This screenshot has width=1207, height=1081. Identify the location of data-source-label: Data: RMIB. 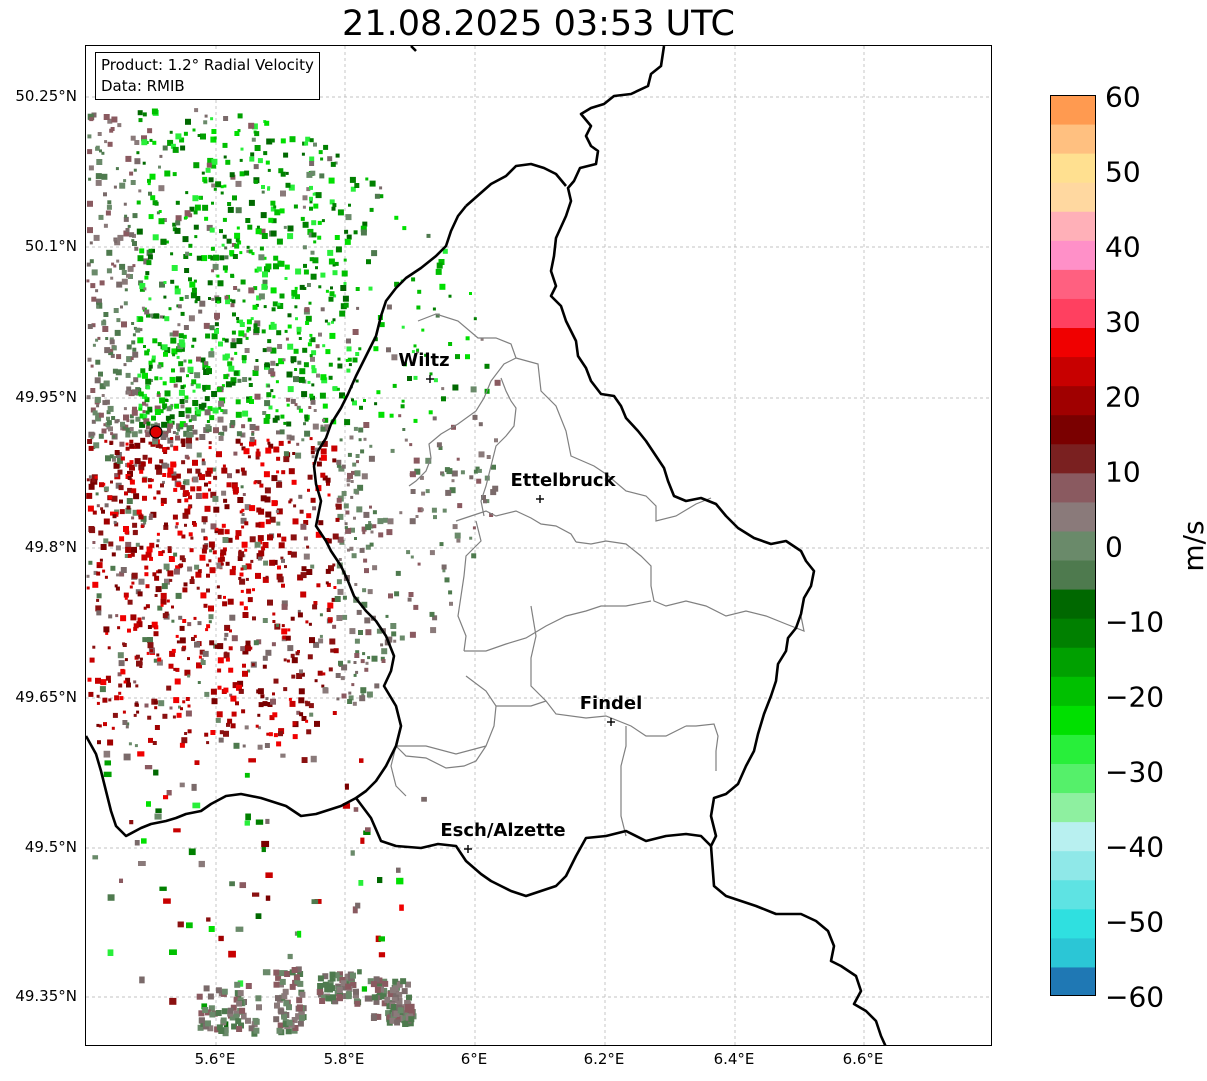
(143, 86).